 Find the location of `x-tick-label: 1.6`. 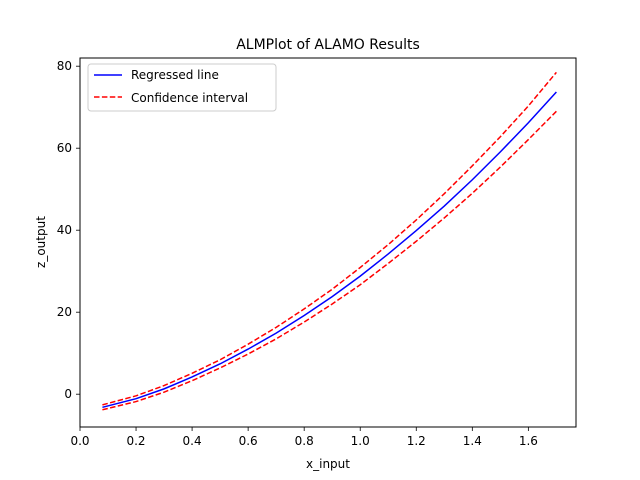

x-tick-label: 1.6 is located at coordinates (528, 441).